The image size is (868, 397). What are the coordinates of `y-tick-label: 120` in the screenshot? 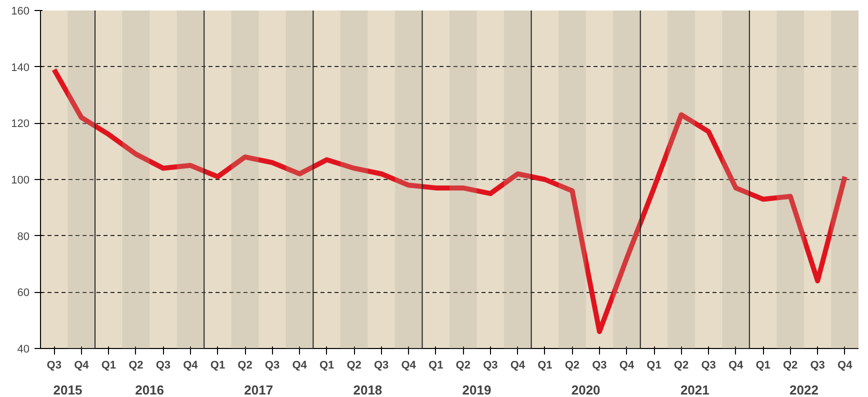 It's located at (20, 124).